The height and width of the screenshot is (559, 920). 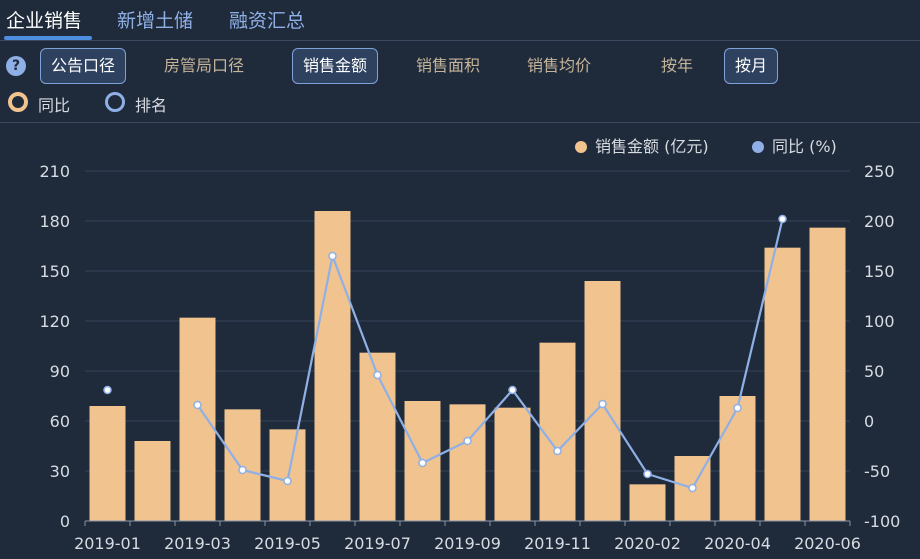 What do you see at coordinates (460, 122) in the screenshot?
I see `toolbar-divider` at bounding box center [460, 122].